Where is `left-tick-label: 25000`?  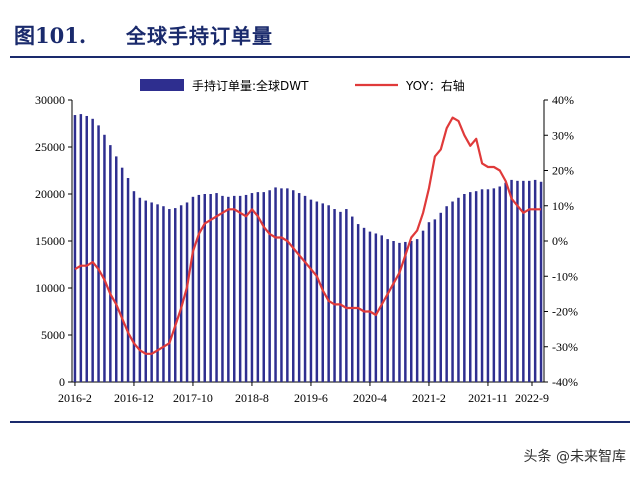 left-tick-label: 25000 is located at coordinates (50, 147).